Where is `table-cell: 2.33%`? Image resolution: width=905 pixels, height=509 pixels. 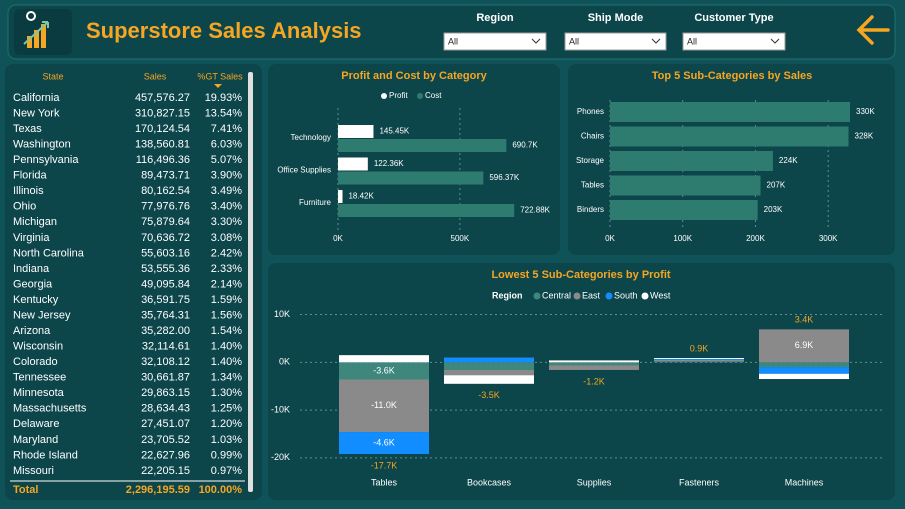
table-cell: 2.33% is located at coordinates (226, 269).